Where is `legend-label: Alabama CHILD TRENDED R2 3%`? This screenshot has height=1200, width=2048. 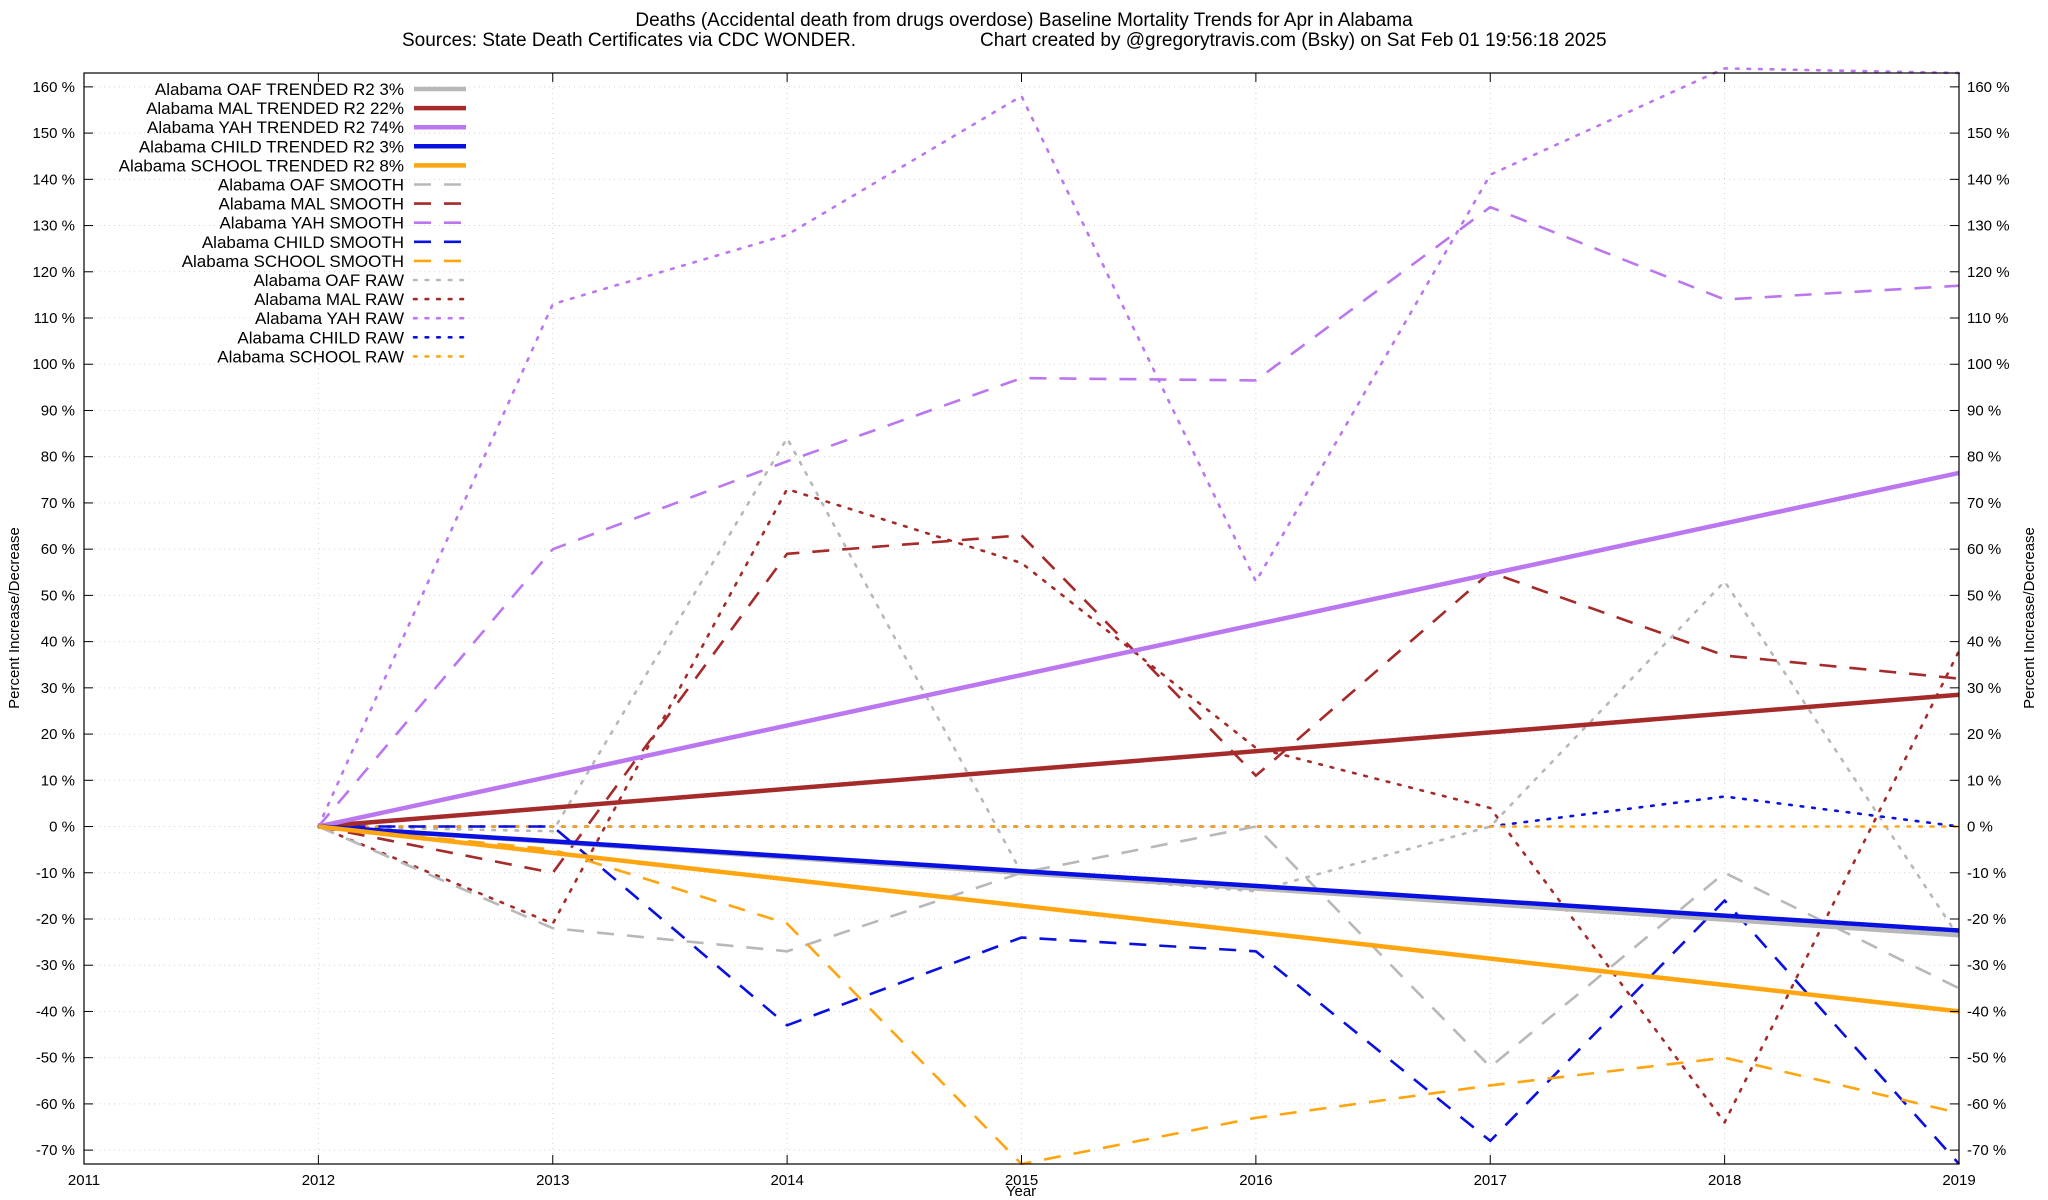 legend-label: Alabama CHILD TRENDED R2 3% is located at coordinates (271, 146).